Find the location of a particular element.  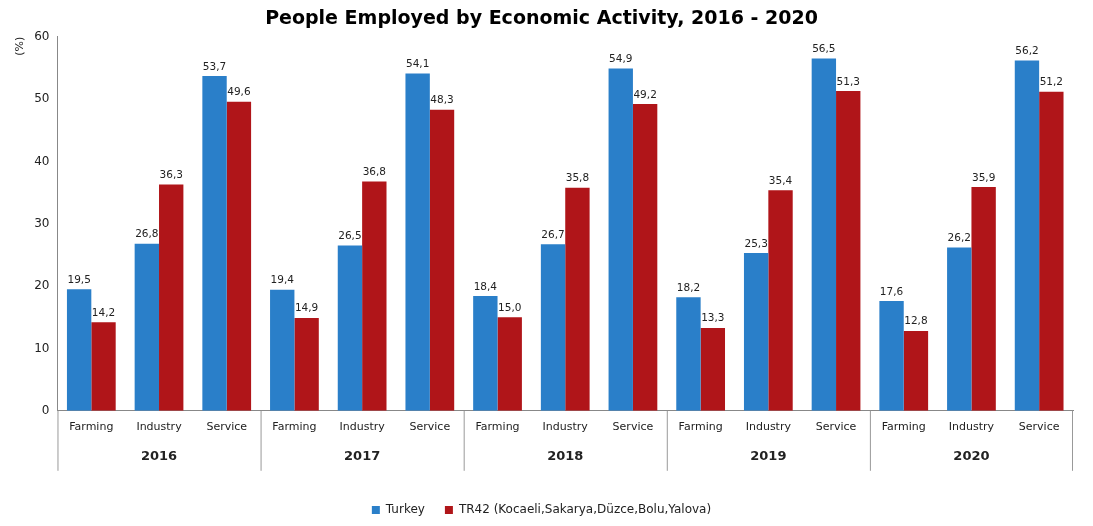

y-tick-label: 40 is located at coordinates (42, 160).